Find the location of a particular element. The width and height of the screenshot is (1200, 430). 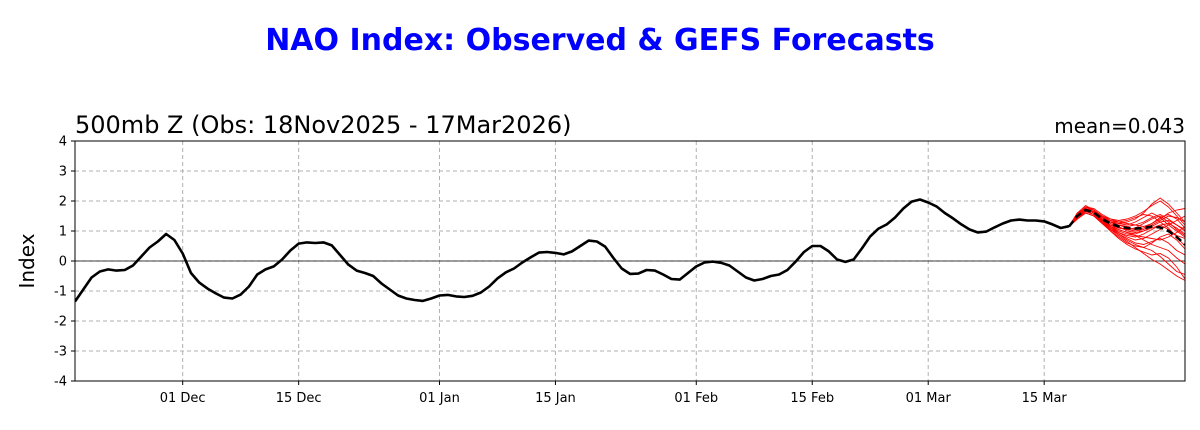

y-tick-label: -1 is located at coordinates (60, 292).